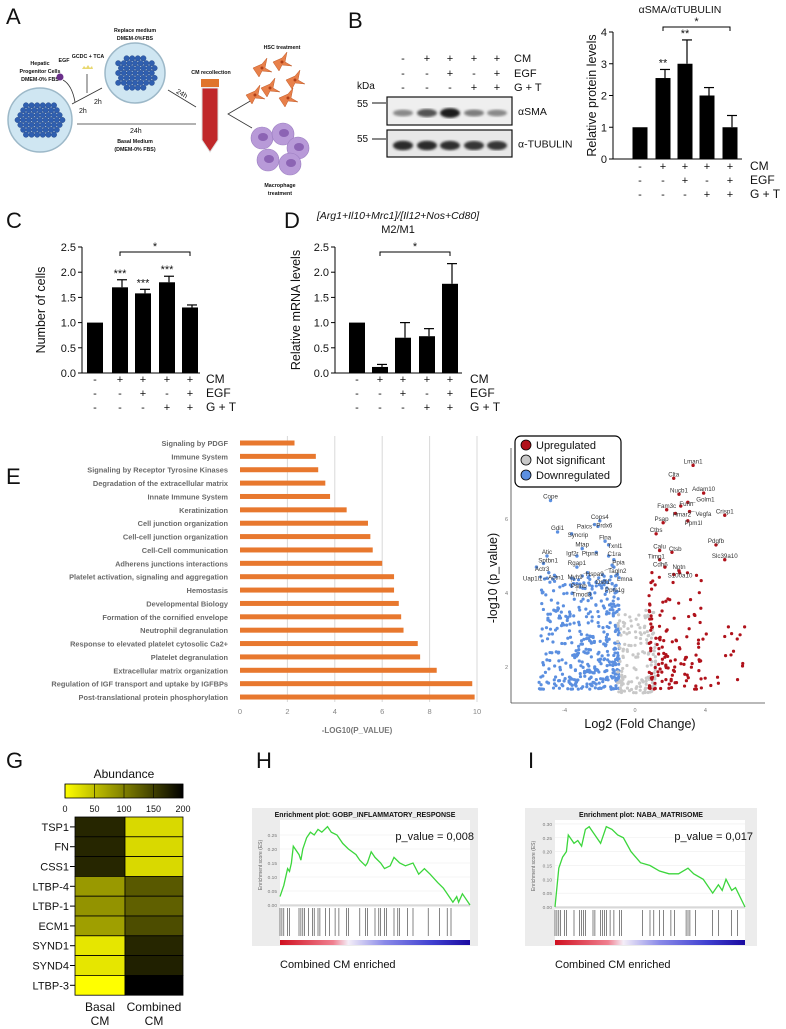 Image resolution: width=786 pixels, height=1029 pixels. Describe the element at coordinates (275, 79) in the screenshot. I see `hsc-cells-icon` at that location.